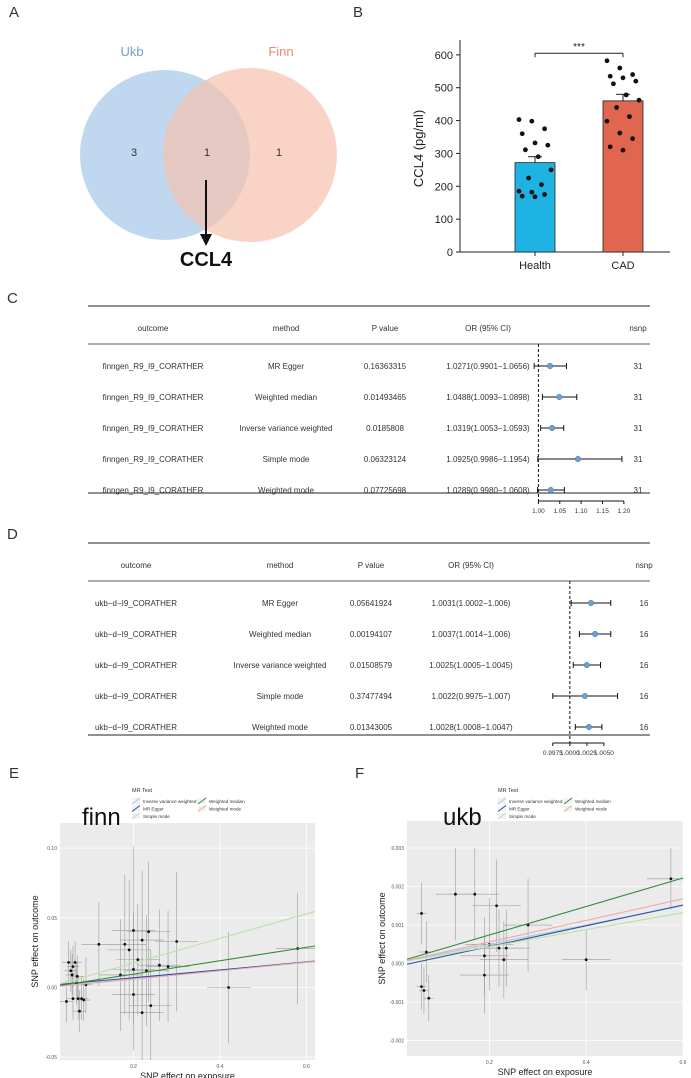 The width and height of the screenshot is (691, 1078). What do you see at coordinates (444, 122) in the screenshot?
I see `y-tick-label: 400` at bounding box center [444, 122].